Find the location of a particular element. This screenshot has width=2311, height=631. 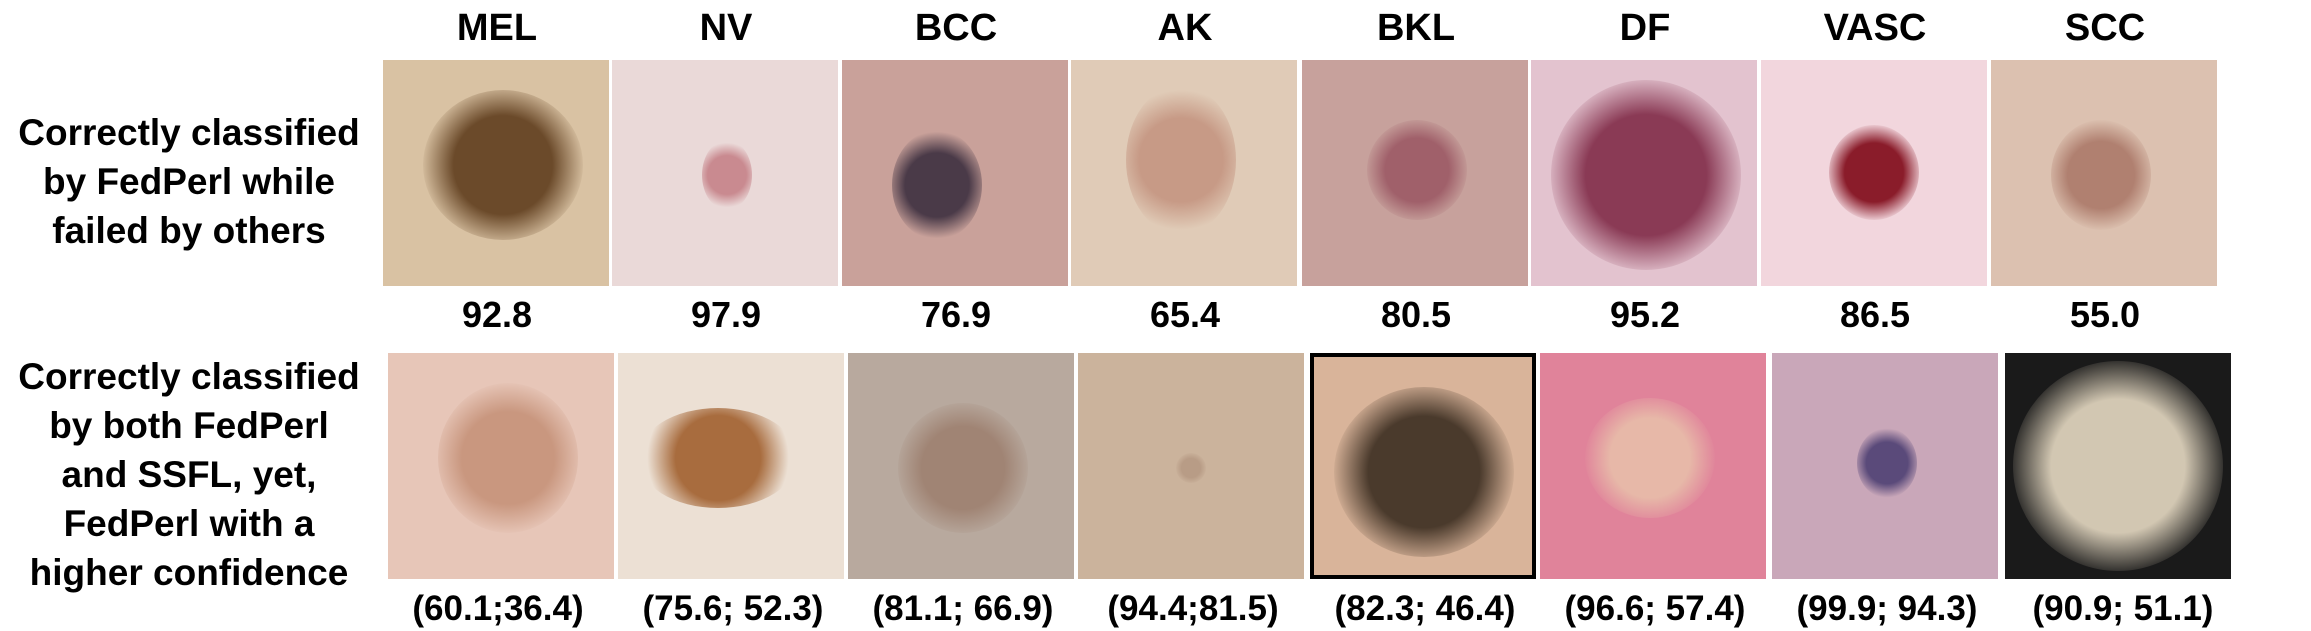

row-label-2-line: and SSFL, yet, is located at coordinates (189, 474).